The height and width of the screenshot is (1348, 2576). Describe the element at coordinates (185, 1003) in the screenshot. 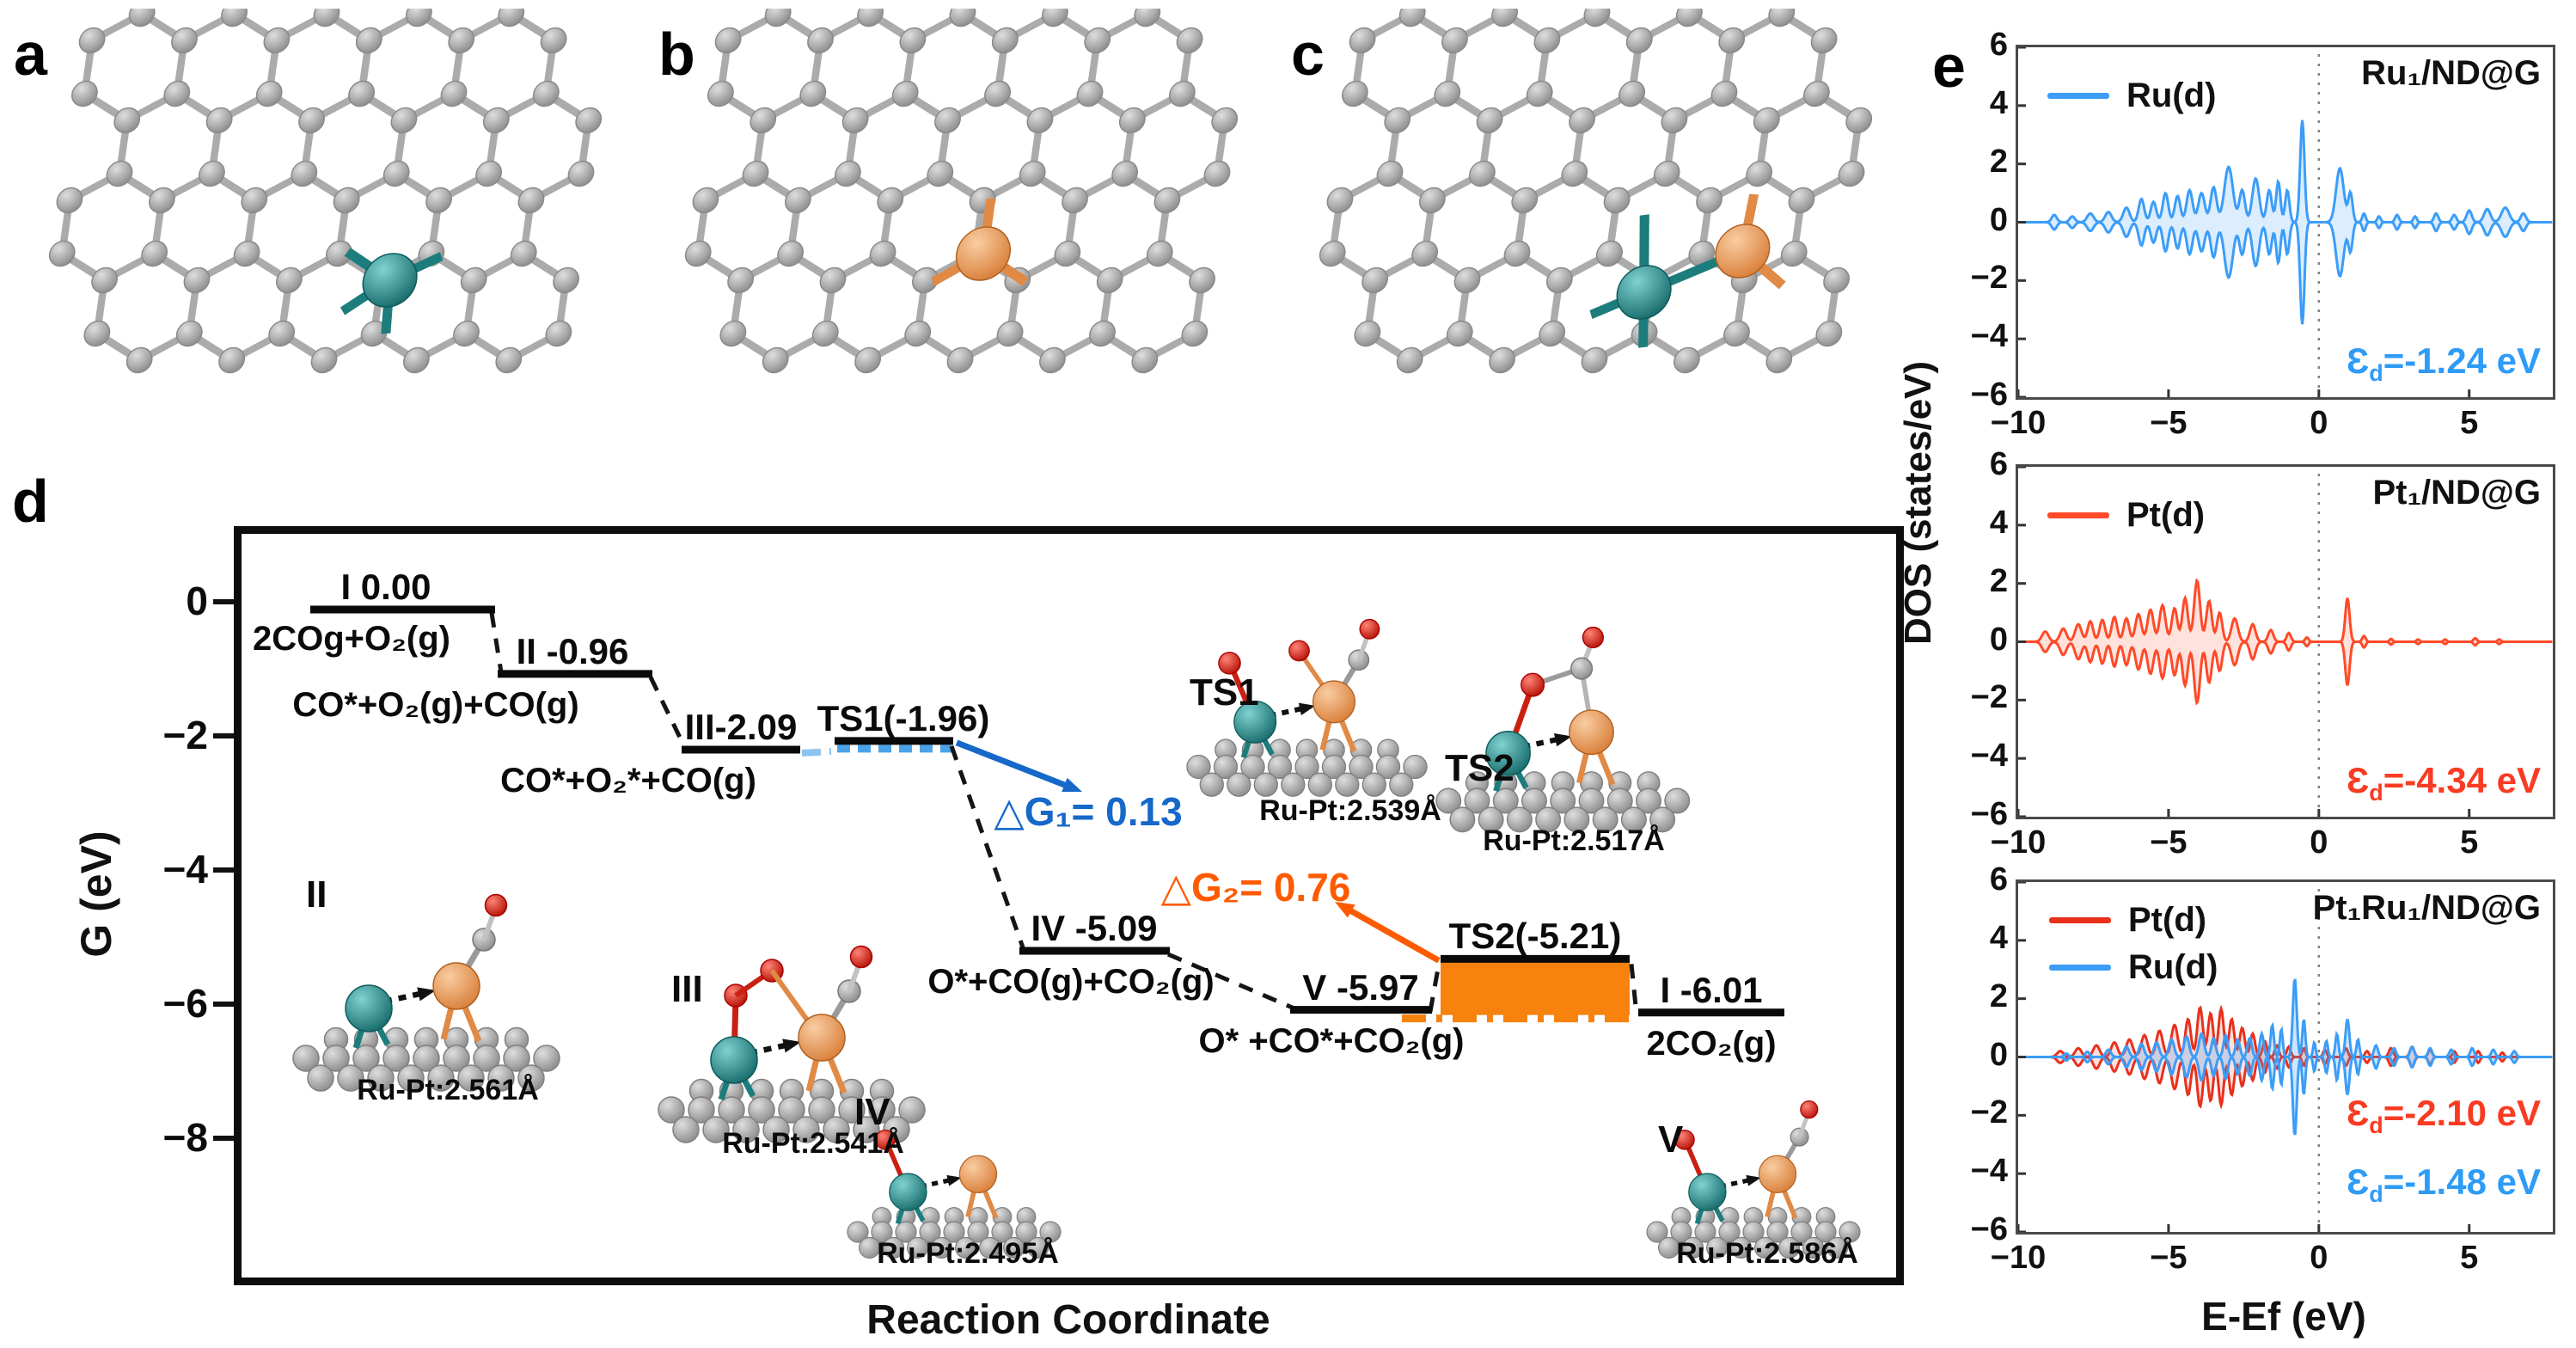

I see `d-ytick--6: −6` at that location.